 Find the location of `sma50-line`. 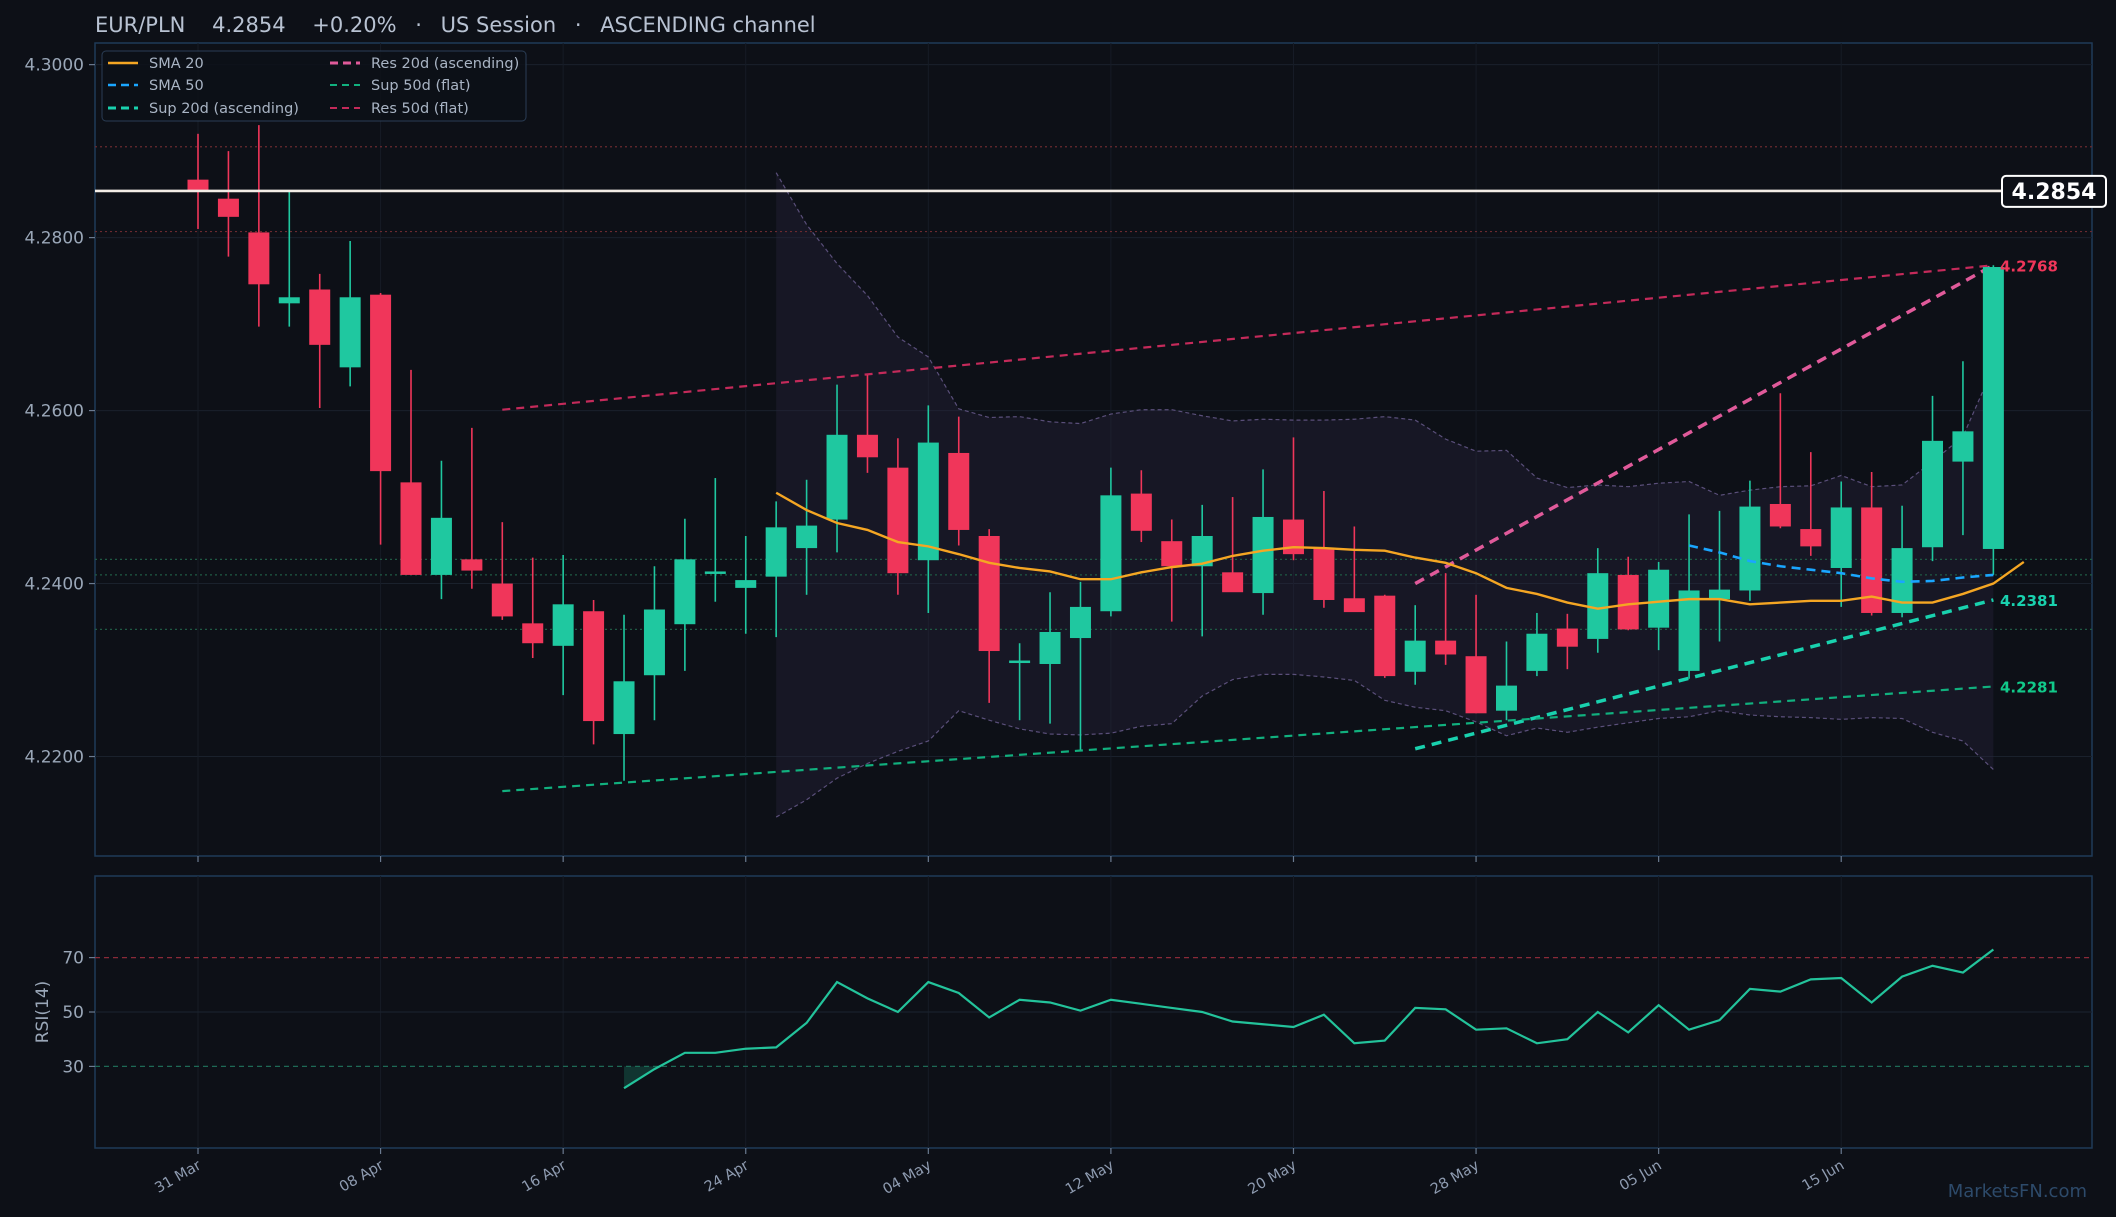

sma50-line is located at coordinates (1841, 564).